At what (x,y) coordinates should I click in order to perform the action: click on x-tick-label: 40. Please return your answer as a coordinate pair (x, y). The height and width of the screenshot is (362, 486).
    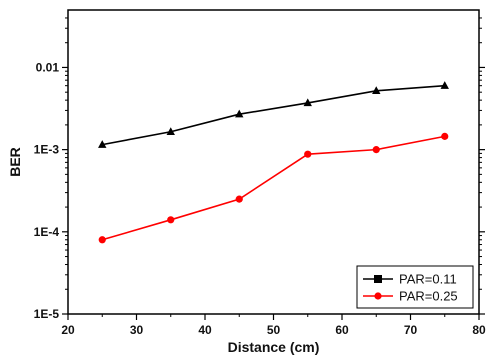
    Looking at the image, I should click on (205, 330).